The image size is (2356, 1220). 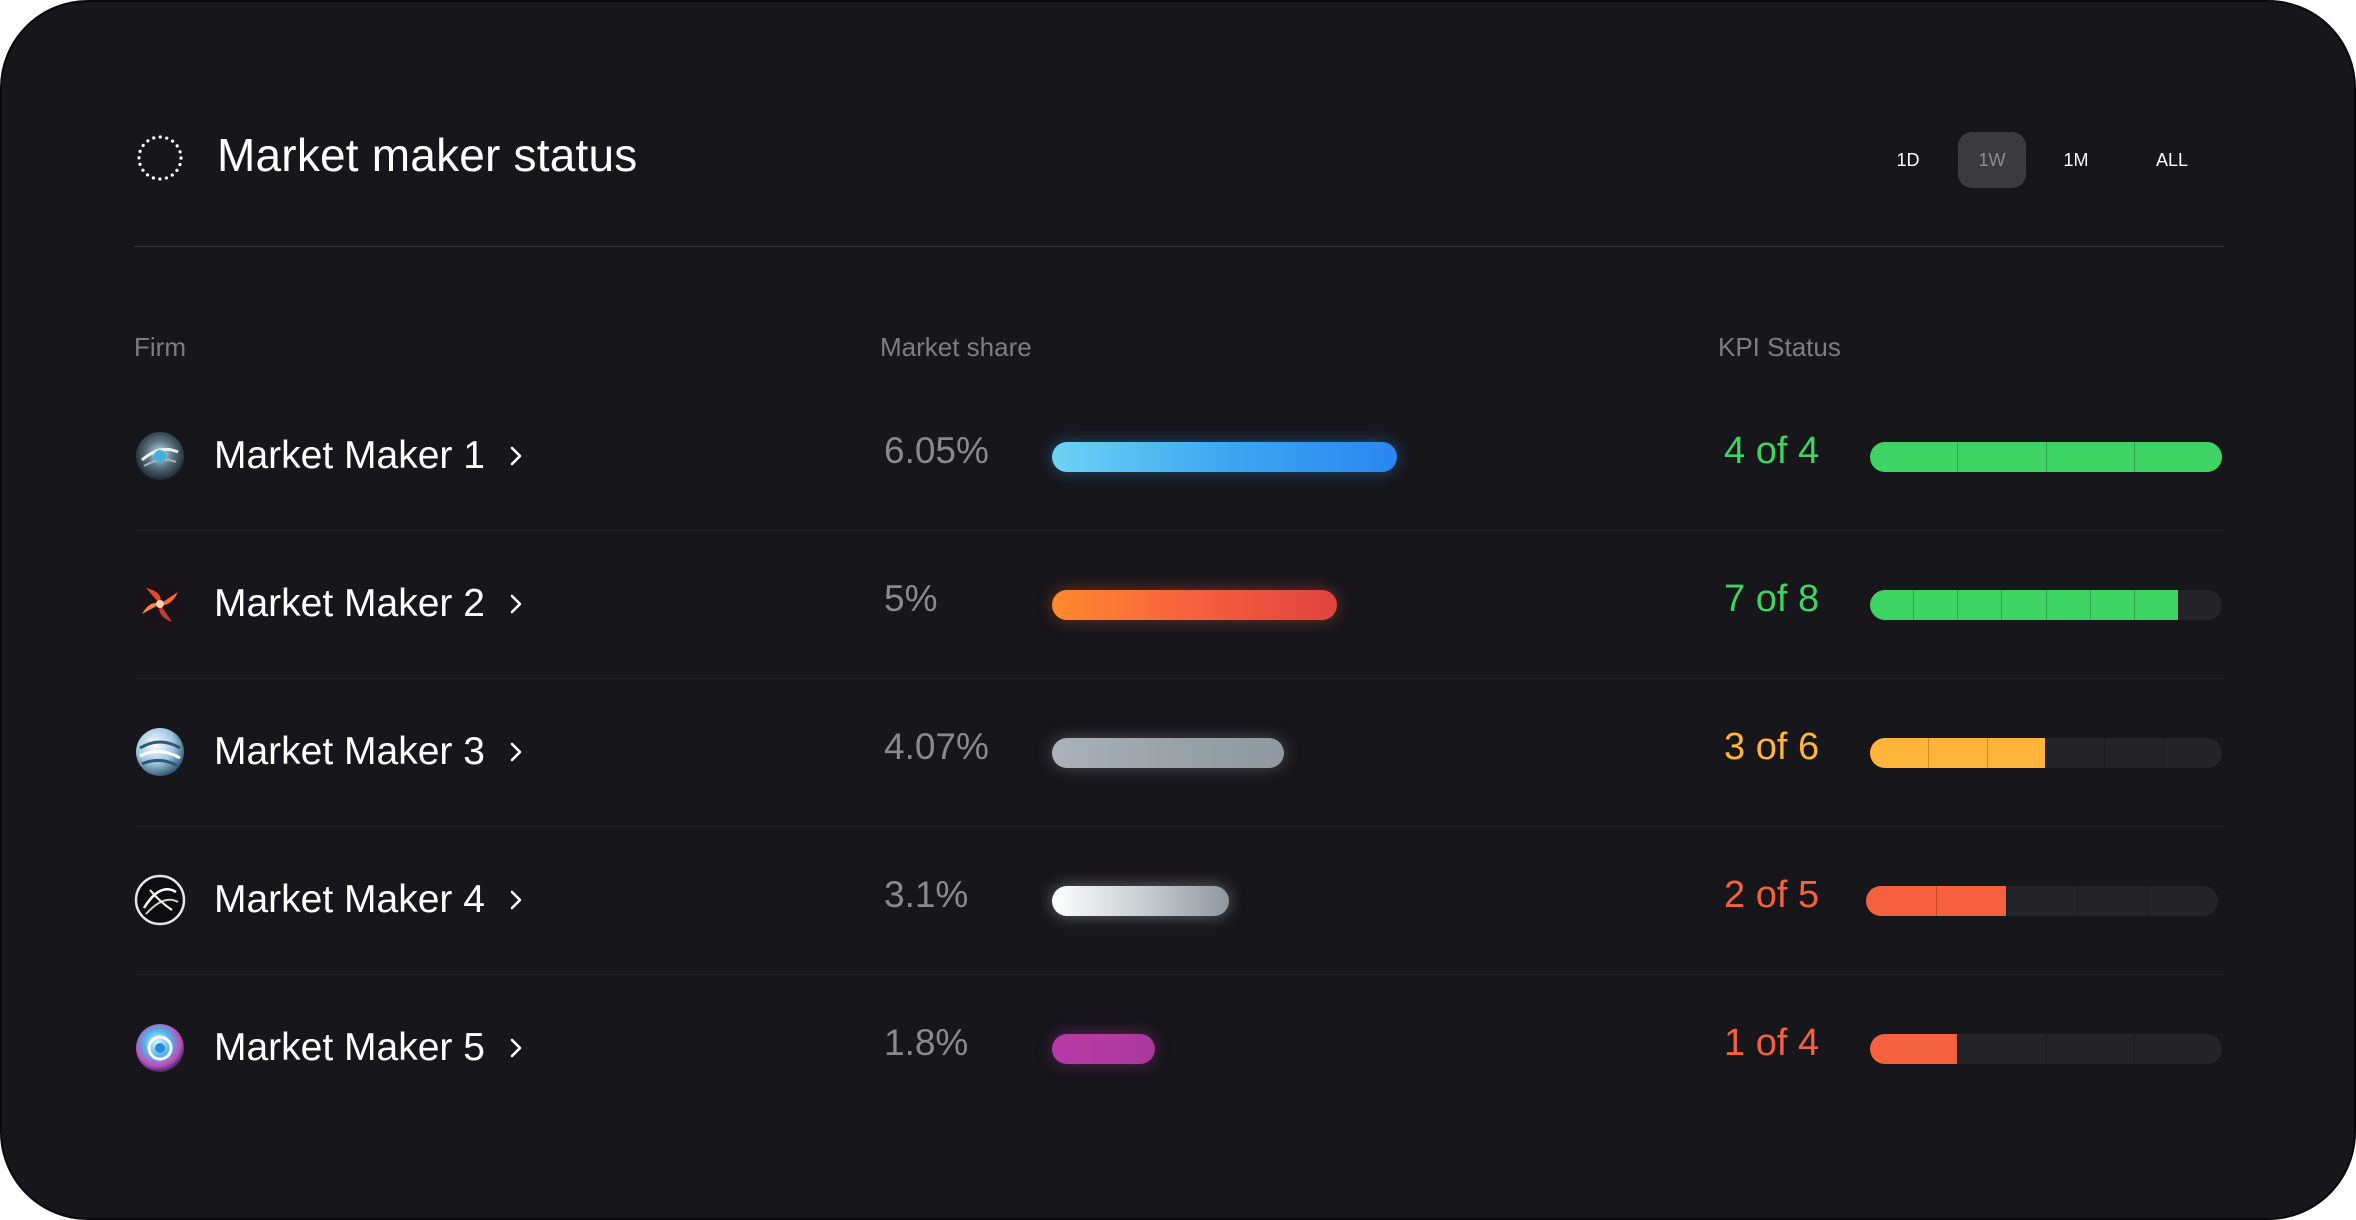 What do you see at coordinates (160, 752) in the screenshot?
I see `avatar-3-icon` at bounding box center [160, 752].